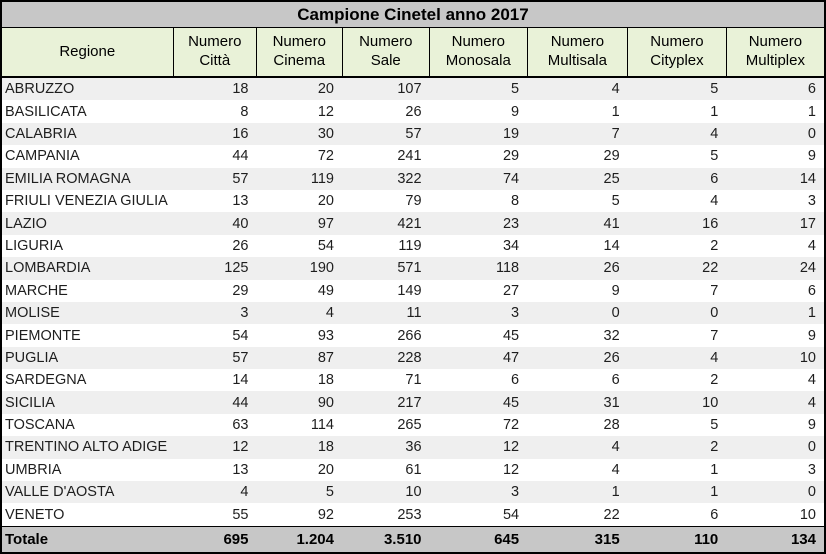 This screenshot has height=554, width=826. Describe the element at coordinates (215, 134) in the screenshot. I see `citta-value-cell: 16` at that location.